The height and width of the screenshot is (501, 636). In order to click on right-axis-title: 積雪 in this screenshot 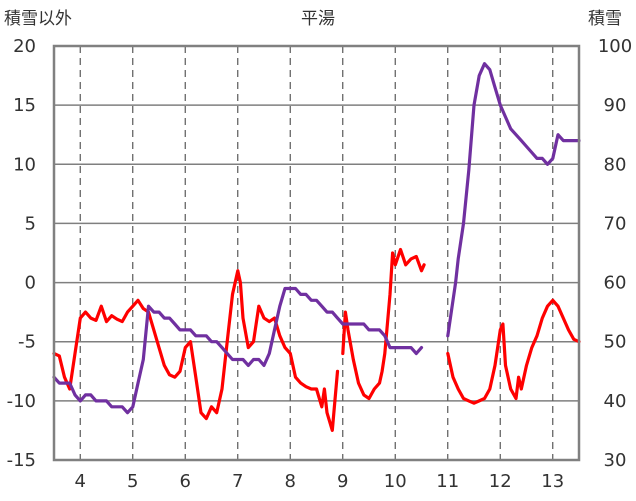, I will do `click(605, 19)`.